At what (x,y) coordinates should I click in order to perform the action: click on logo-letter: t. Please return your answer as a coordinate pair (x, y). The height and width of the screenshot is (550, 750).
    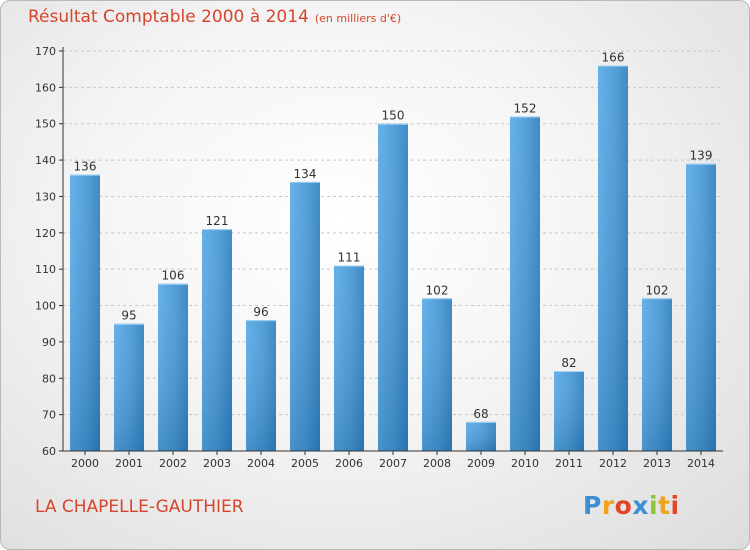
    Looking at the image, I should click on (664, 505).